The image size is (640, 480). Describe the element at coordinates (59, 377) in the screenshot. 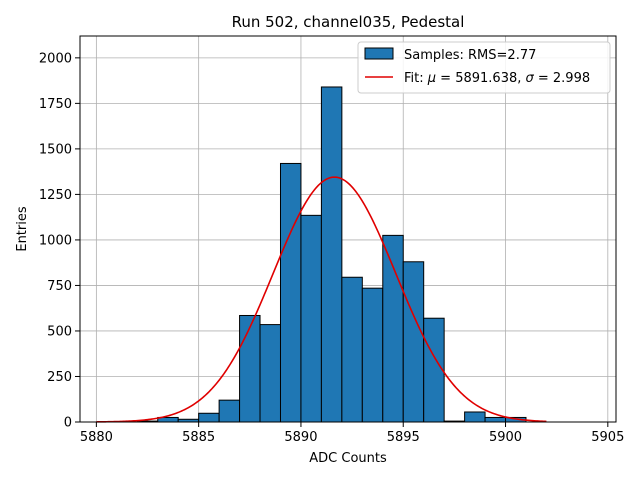

I see `y-tick-label: 250` at that location.